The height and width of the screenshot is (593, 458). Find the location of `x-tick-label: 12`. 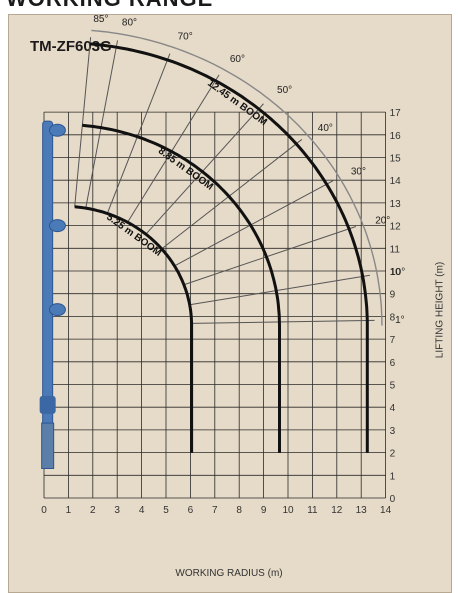

x-tick-label: 12 is located at coordinates (337, 510).